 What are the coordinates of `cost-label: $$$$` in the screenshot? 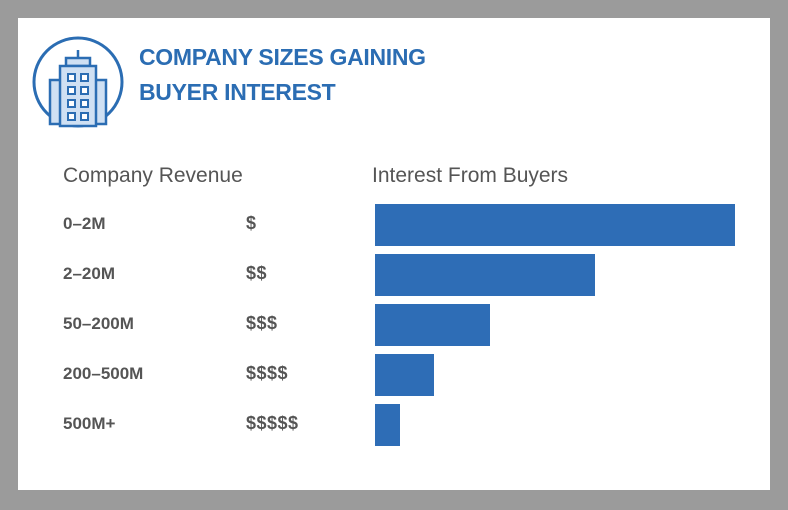 It's located at (267, 373).